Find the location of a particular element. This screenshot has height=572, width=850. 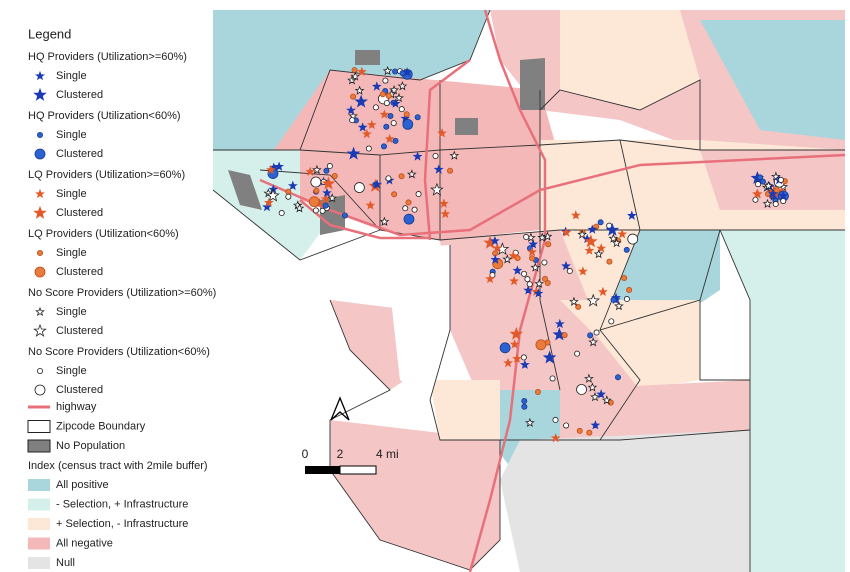

legend-item: All negative is located at coordinates (84, 543).